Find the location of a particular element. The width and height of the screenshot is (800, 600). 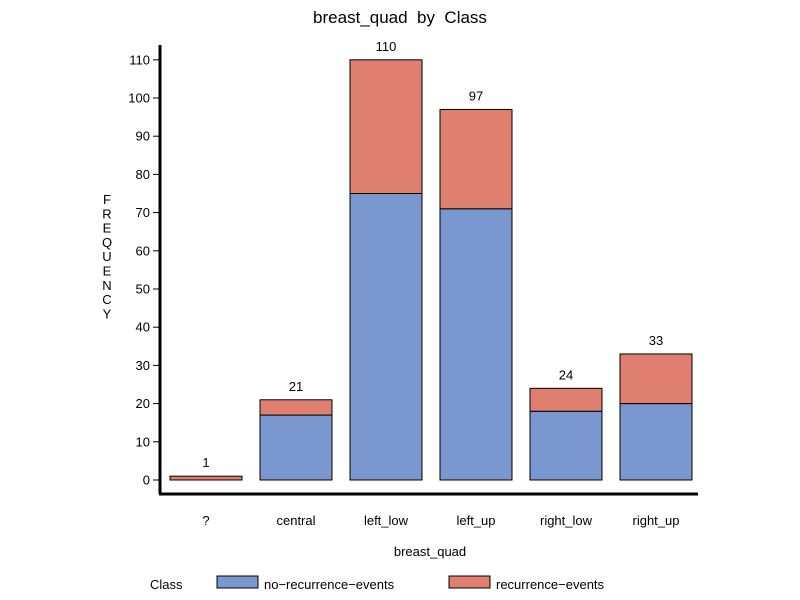

y-tick-label: 10 is located at coordinates (143, 441).